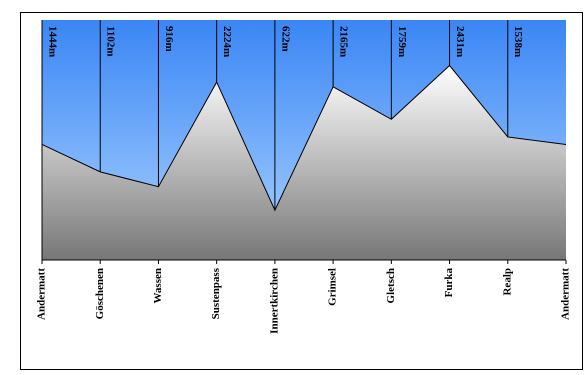 Image resolution: width=585 pixels, height=375 pixels. What do you see at coordinates (100, 293) in the screenshot?
I see `x-tick-label: Göschenen` at bounding box center [100, 293].